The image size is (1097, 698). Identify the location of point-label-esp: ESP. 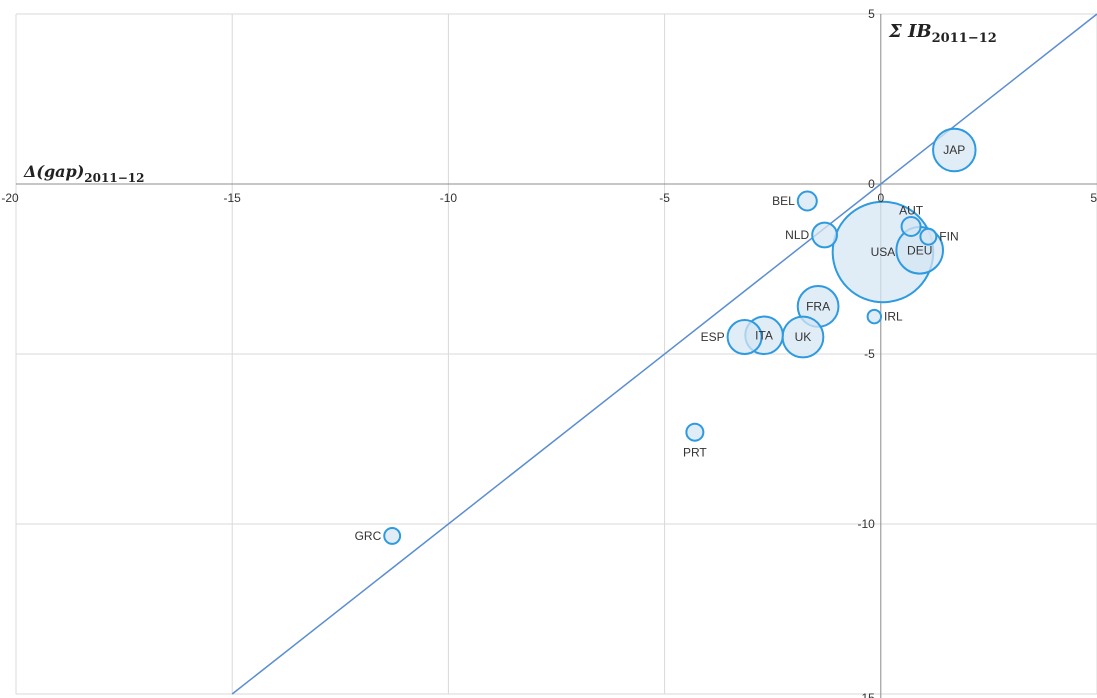
(713, 337).